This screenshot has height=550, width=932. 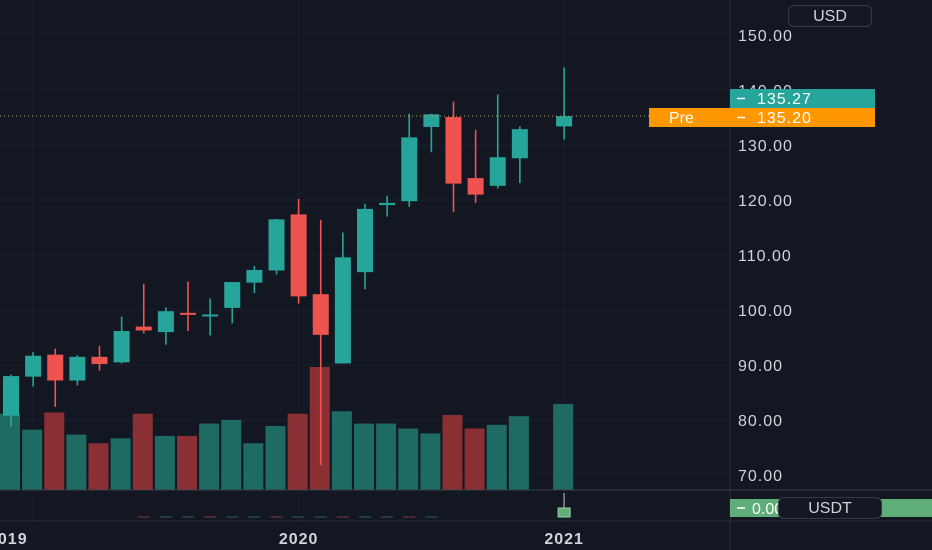 What do you see at coordinates (765, 256) in the screenshot?
I see `y-tick-label: 110.00` at bounding box center [765, 256].